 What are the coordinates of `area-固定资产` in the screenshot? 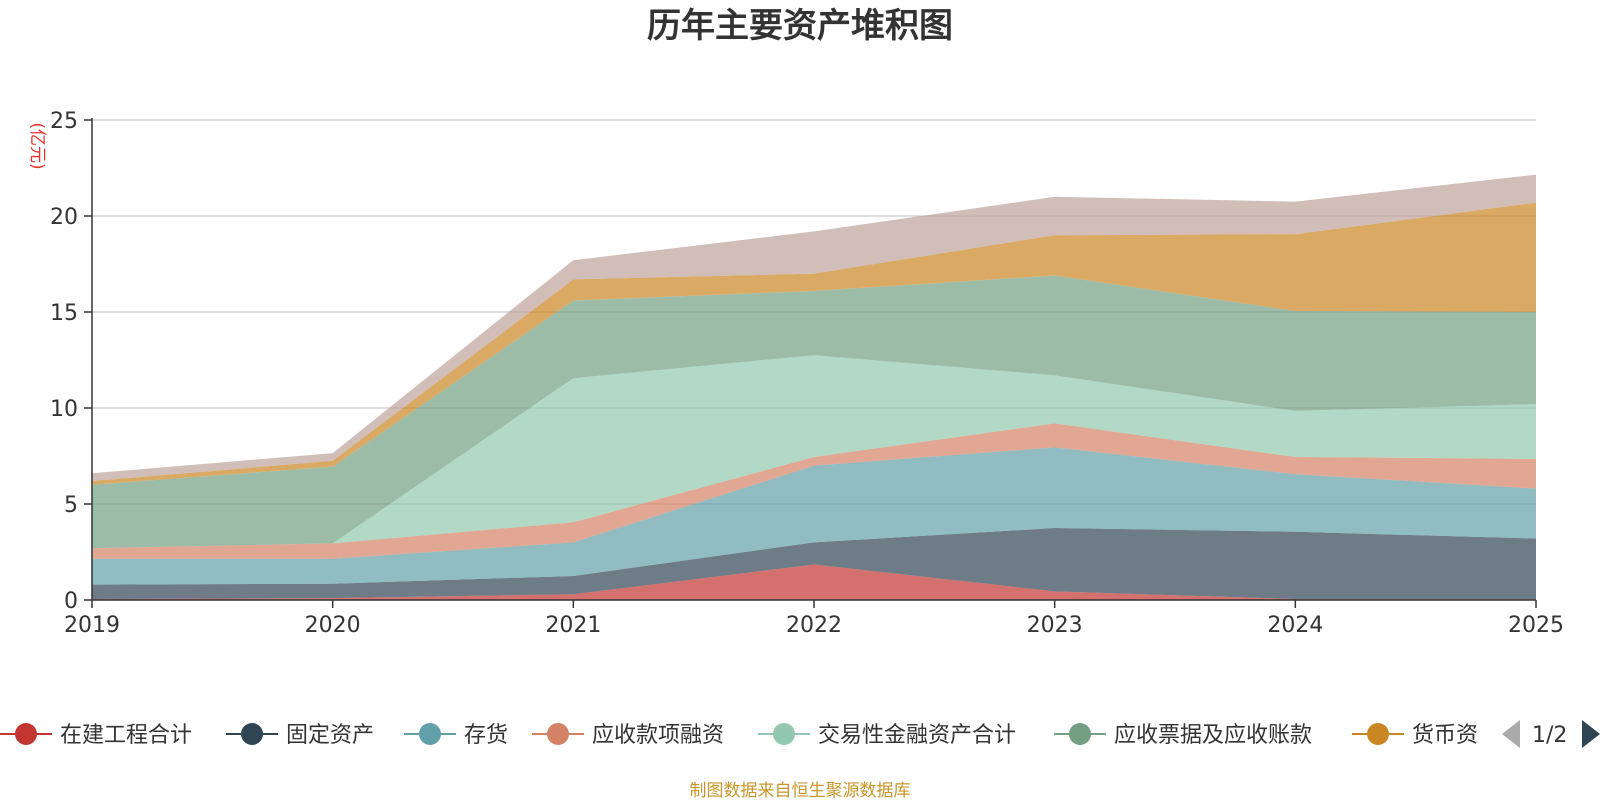 It's located at (814, 563).